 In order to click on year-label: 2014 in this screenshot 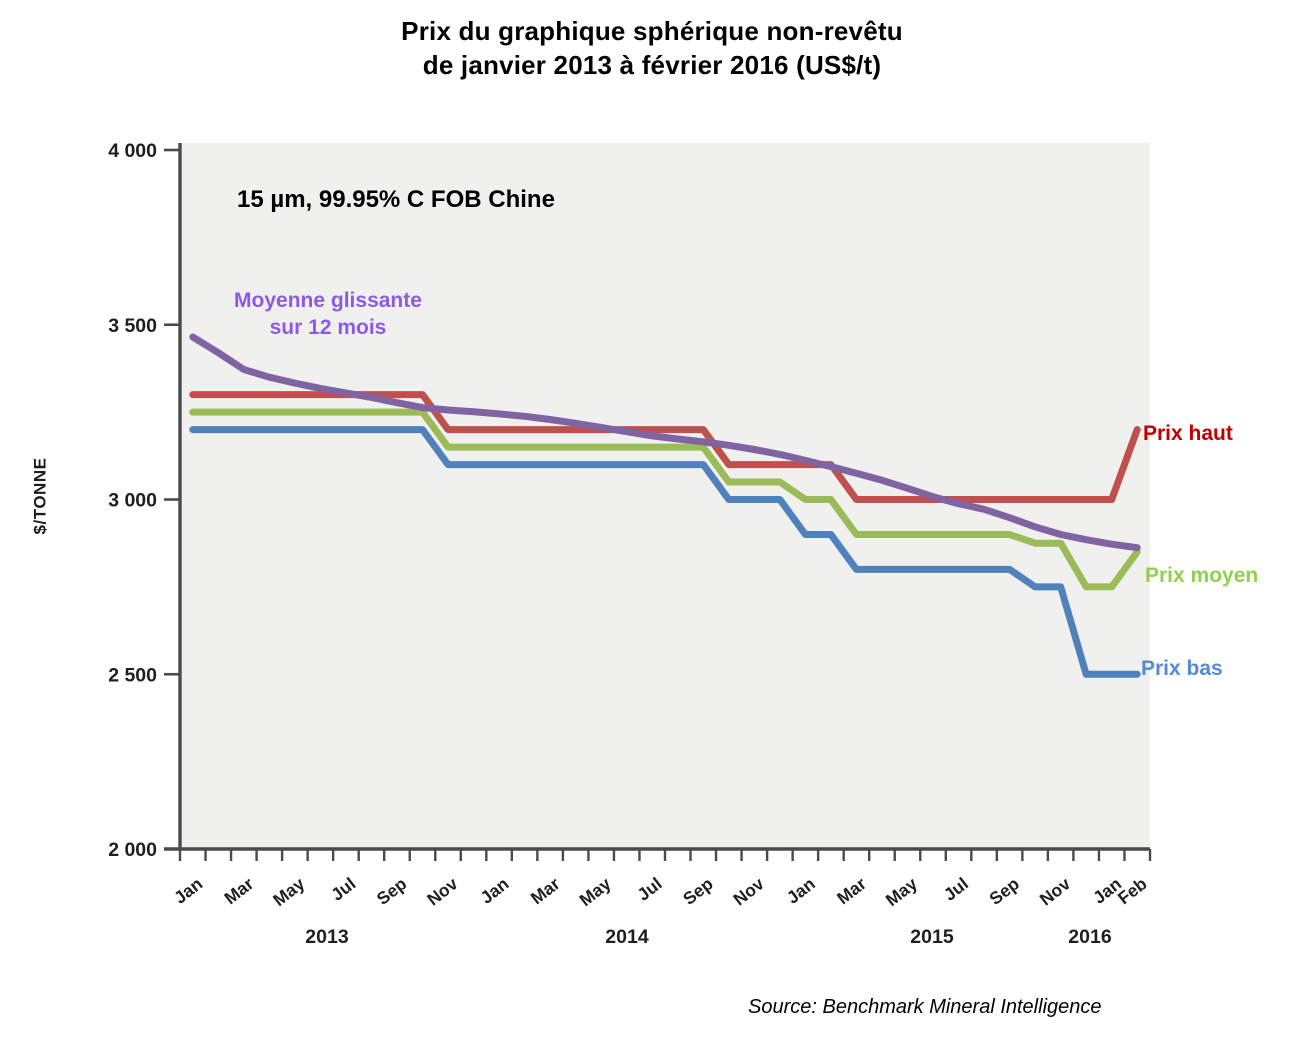, I will do `click(627, 937)`.